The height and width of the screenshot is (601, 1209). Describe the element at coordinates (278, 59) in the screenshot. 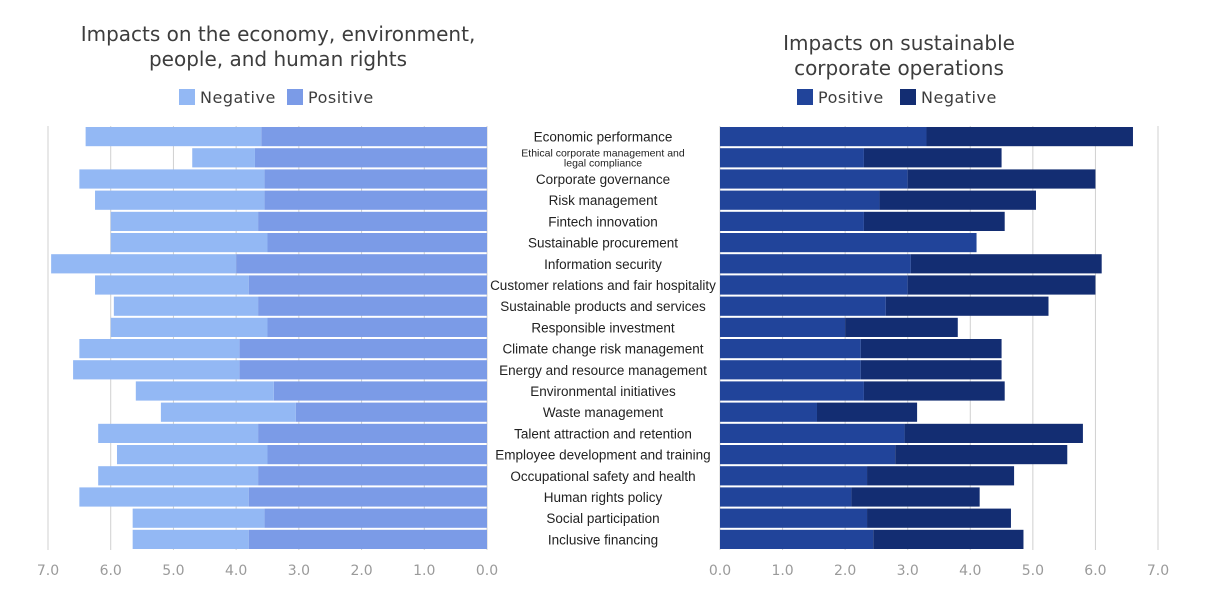

I see `left-chart-title-line-2: people, and human rights` at that location.